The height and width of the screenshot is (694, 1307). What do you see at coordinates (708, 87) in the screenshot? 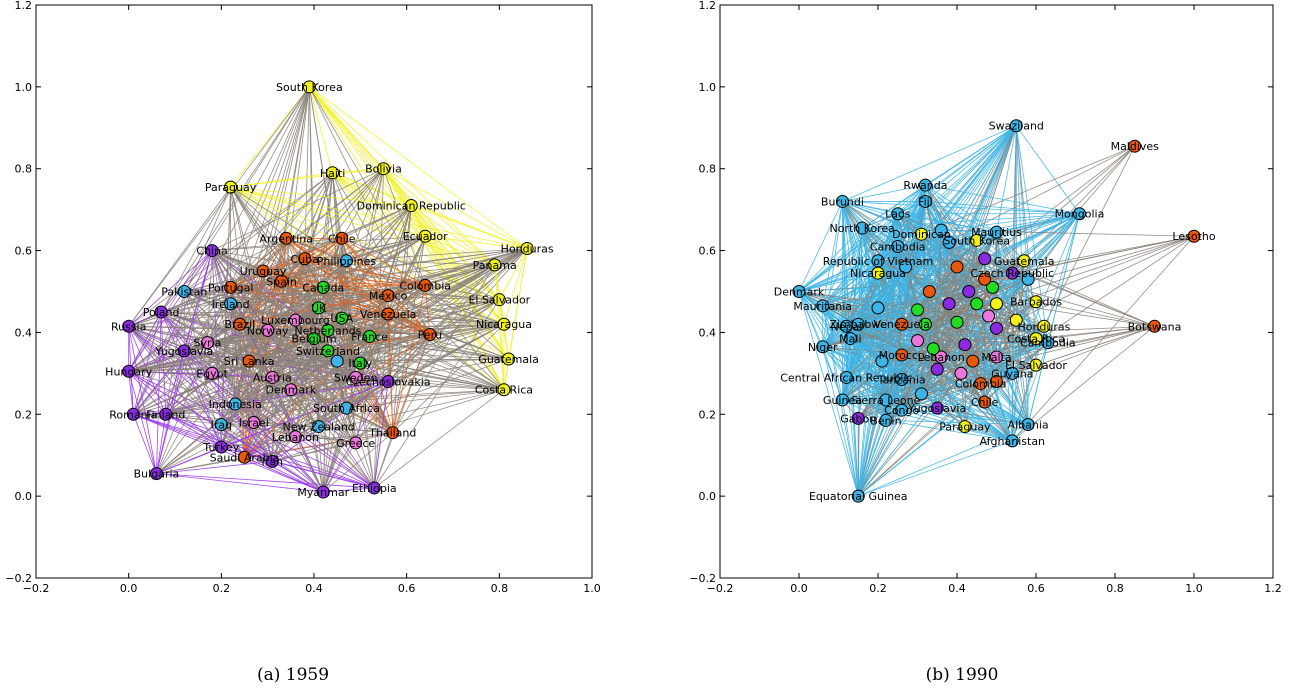
I see `y-tick-label: 1.0` at bounding box center [708, 87].